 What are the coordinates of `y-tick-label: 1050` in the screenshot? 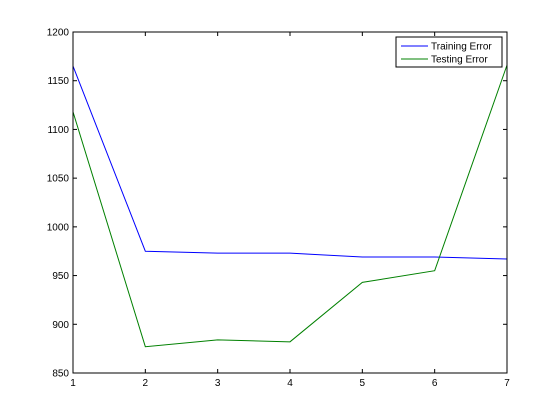 It's located at (58, 179).